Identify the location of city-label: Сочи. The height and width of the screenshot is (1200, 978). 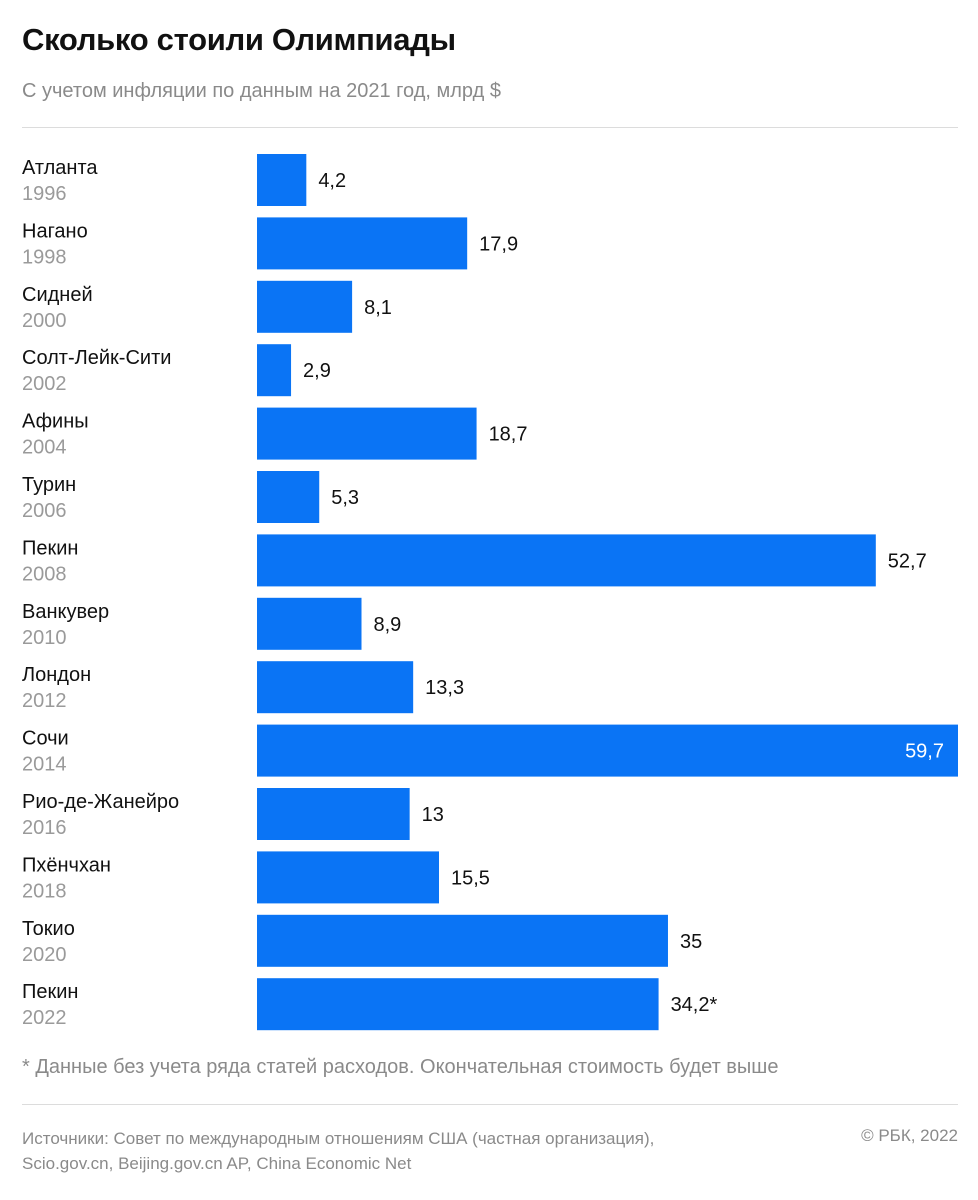
(45, 739).